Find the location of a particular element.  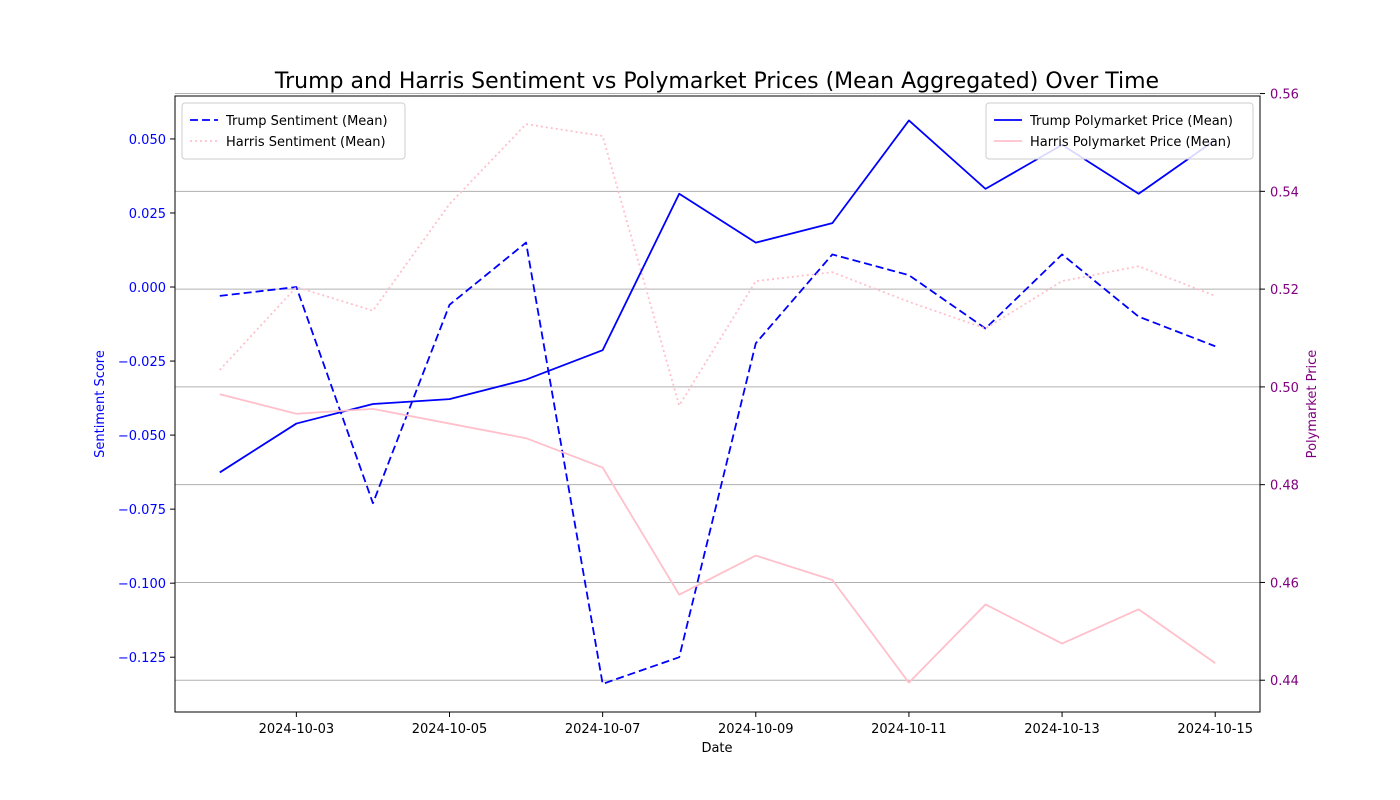

y-left-tick-label: 0.025 is located at coordinates (147, 214).